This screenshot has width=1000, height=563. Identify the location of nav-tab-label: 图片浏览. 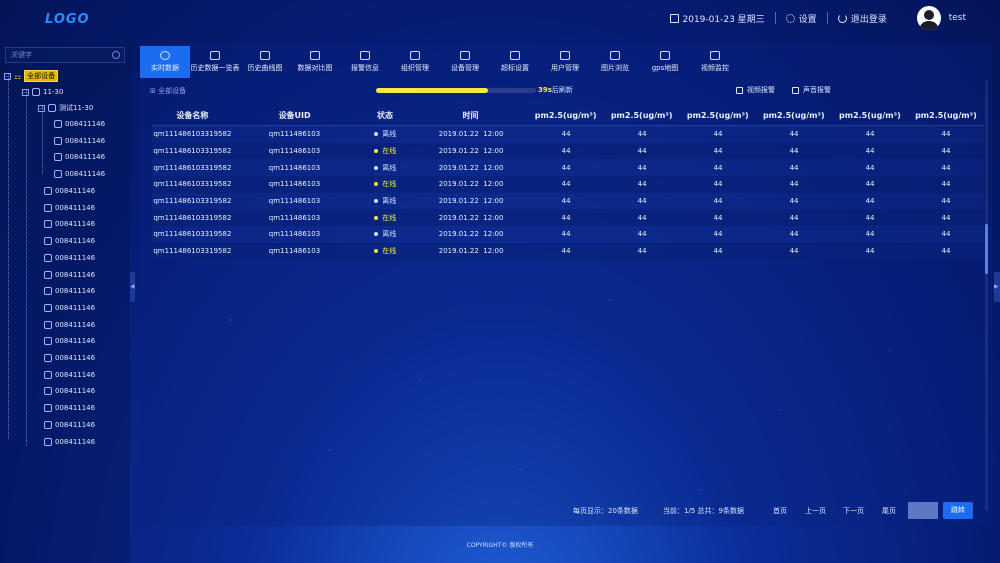
(615, 68).